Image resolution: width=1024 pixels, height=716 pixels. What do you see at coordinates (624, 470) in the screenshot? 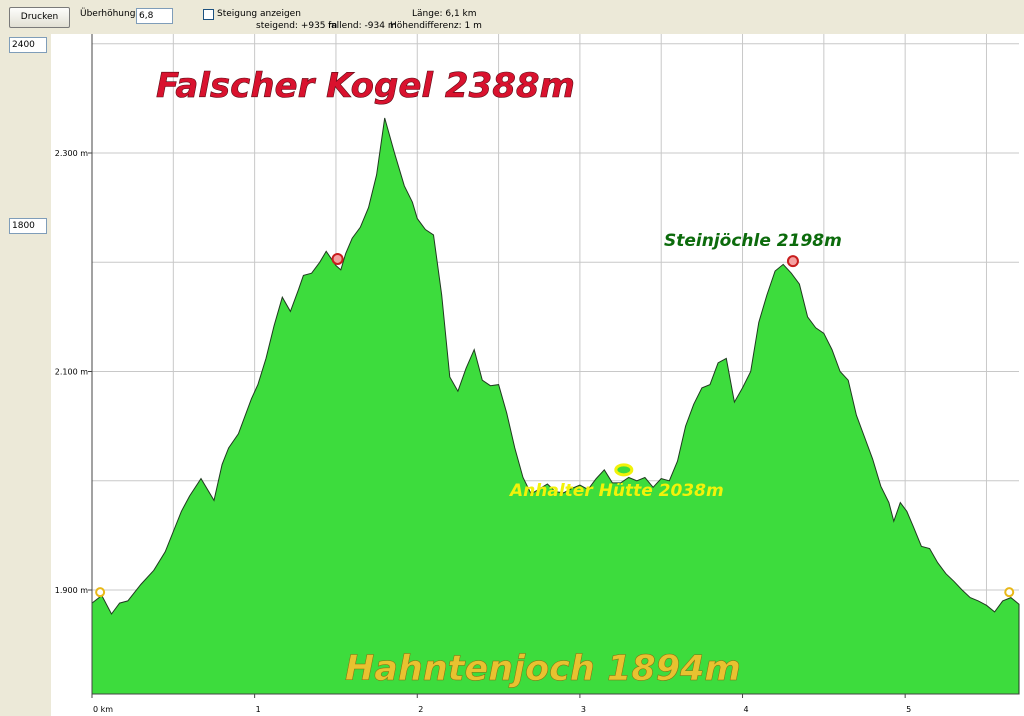
I see `hut-marker` at bounding box center [624, 470].